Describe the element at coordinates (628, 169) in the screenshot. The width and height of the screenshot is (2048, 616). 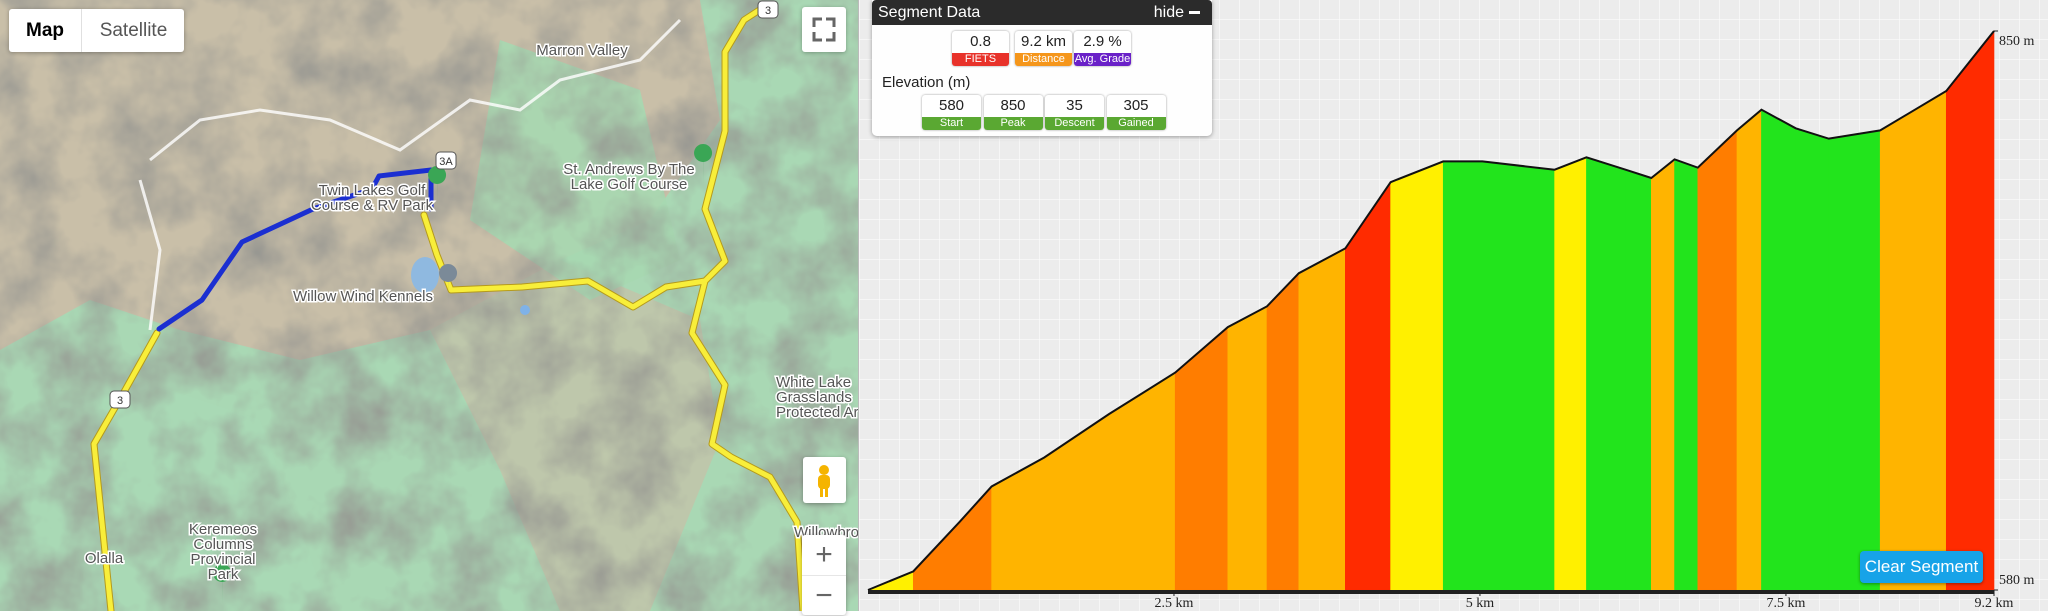
I see `map-label: St. Andrews By The` at that location.